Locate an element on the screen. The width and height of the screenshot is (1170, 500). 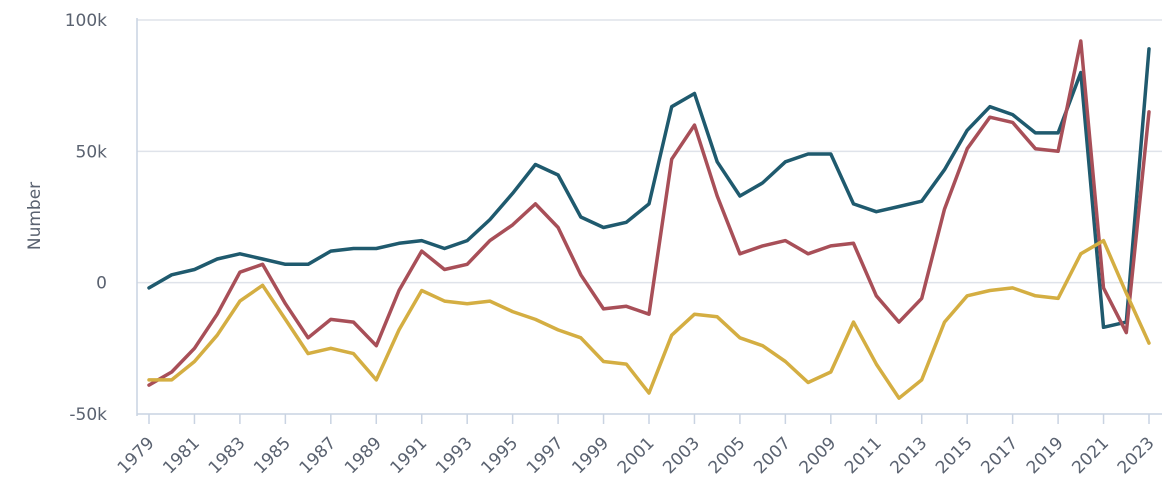
x-tick-label: 2015 is located at coordinates (954, 455).